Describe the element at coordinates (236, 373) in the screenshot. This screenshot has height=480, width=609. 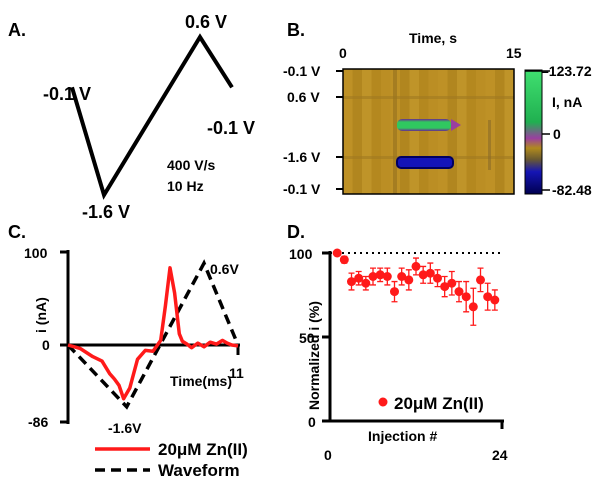
I see `x-tick-label: 11` at that location.